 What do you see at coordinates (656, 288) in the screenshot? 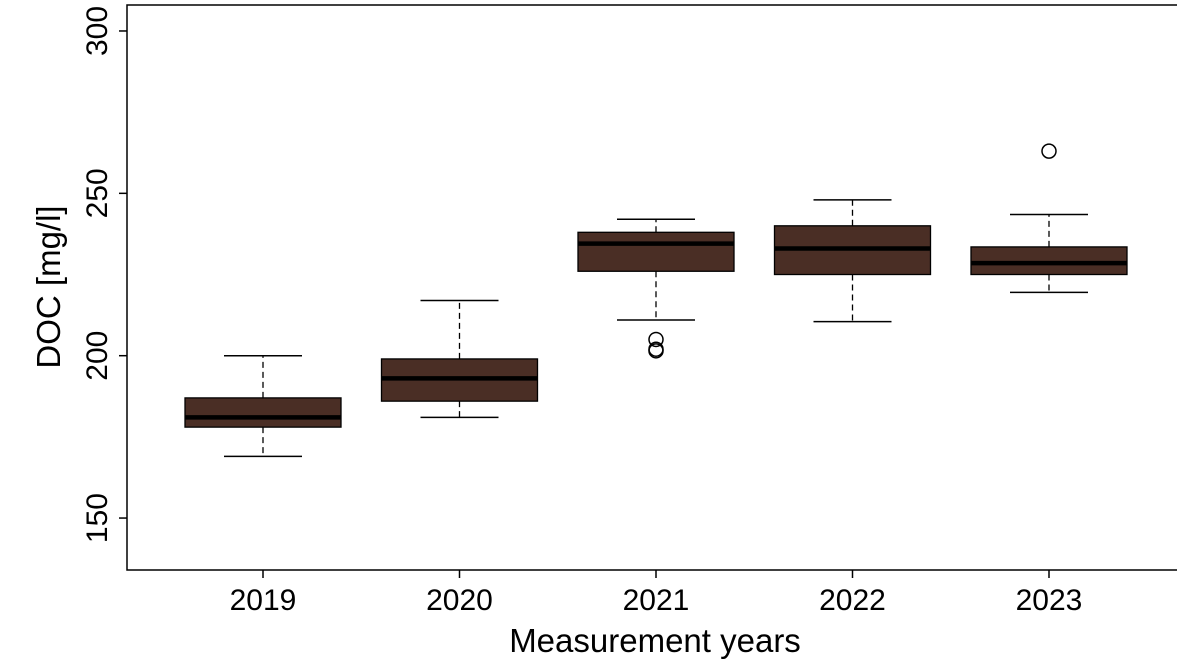
I see `box-2021` at bounding box center [656, 288].